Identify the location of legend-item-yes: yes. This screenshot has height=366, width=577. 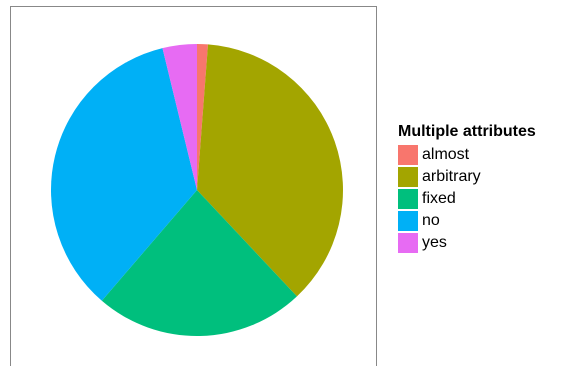
(467, 243).